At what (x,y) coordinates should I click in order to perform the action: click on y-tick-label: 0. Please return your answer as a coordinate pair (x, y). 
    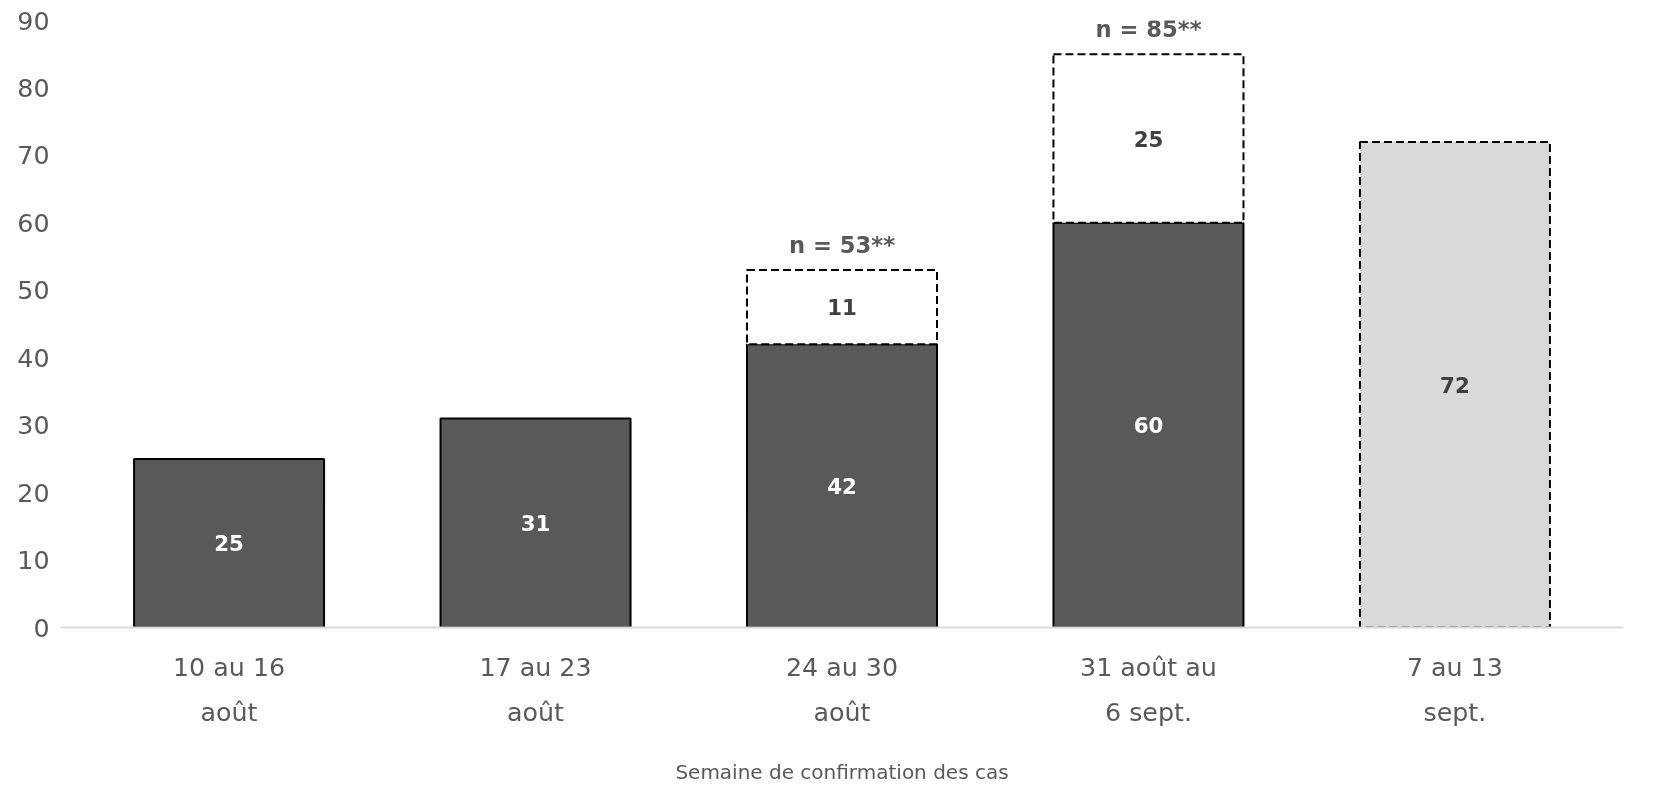
    Looking at the image, I should click on (41, 627).